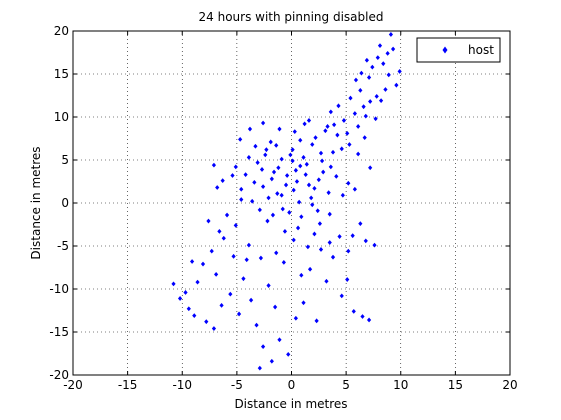 This screenshot has width=561, height=420. What do you see at coordinates (61, 117) in the screenshot?
I see `y-tick-label: 10` at bounding box center [61, 117].